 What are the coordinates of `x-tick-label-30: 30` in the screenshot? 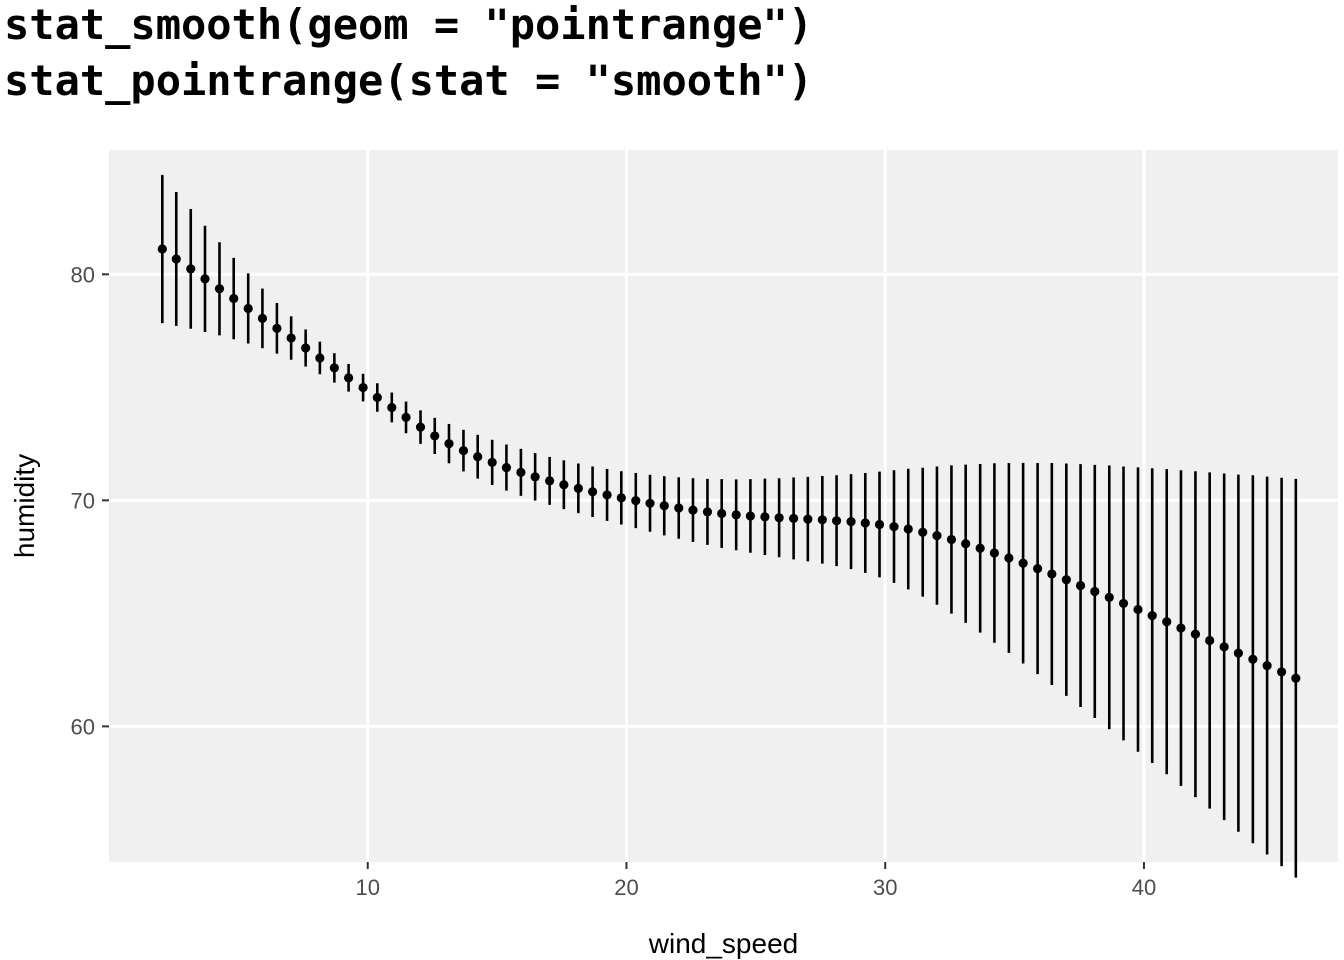 It's located at (885, 887).